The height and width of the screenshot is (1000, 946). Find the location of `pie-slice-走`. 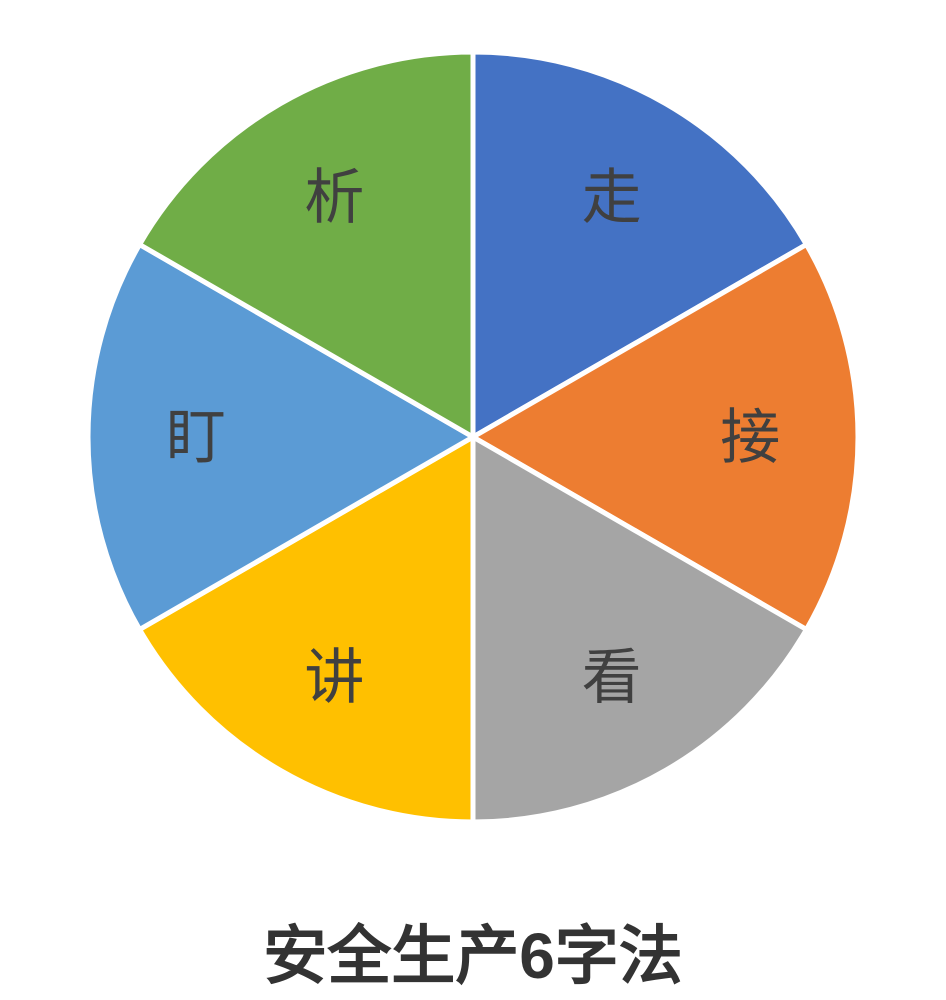

pie-slice-走 is located at coordinates (639, 244).